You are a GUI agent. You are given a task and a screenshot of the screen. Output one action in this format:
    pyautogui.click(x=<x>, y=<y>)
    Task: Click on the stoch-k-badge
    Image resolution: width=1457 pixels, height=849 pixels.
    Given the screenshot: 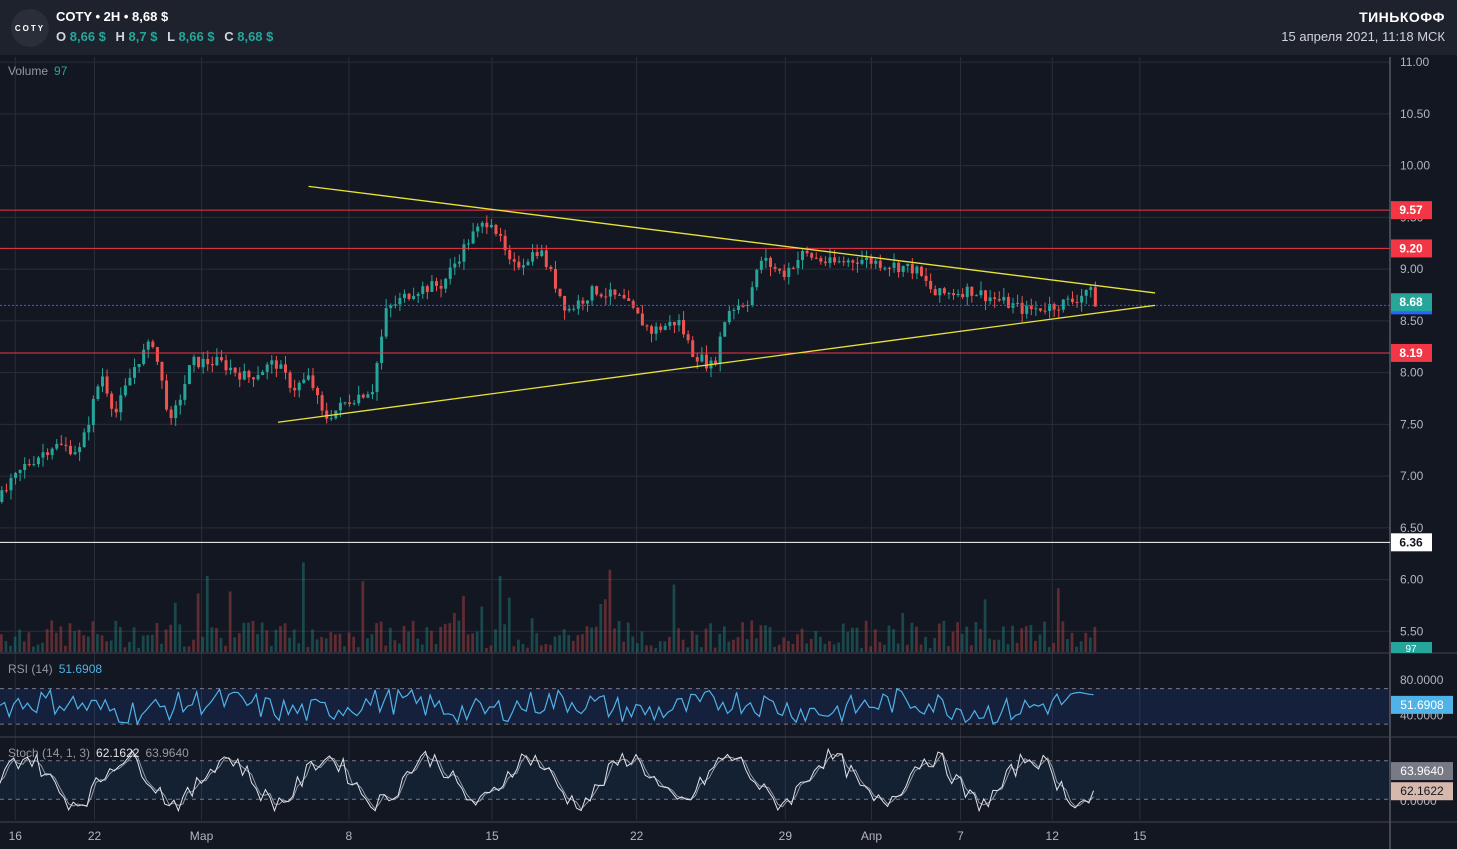 What is the action you would take?
    pyautogui.click(x=1422, y=791)
    